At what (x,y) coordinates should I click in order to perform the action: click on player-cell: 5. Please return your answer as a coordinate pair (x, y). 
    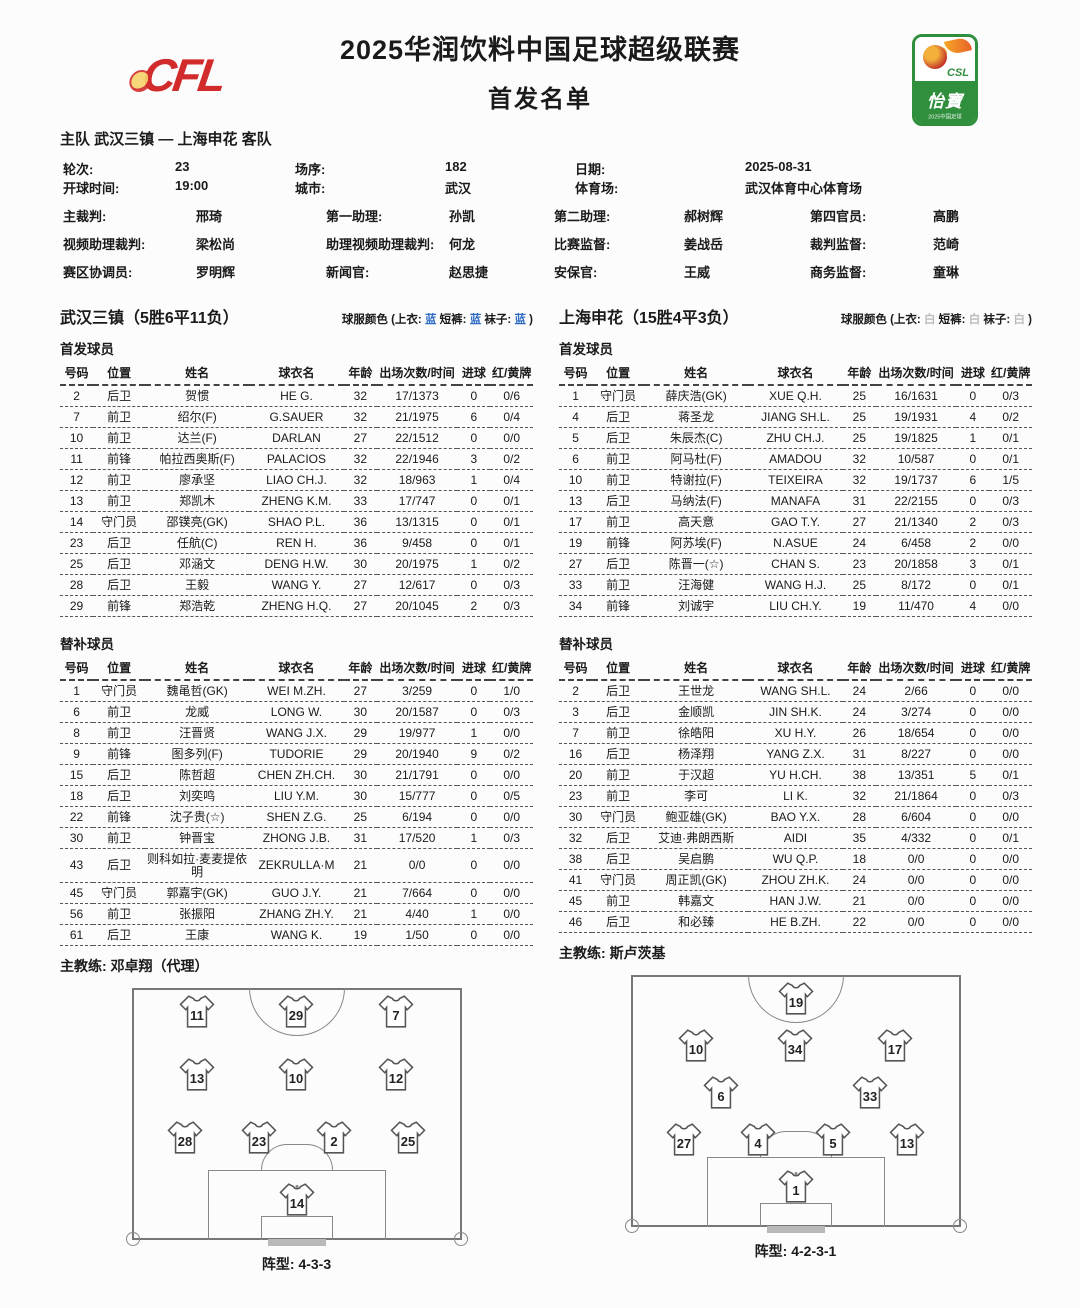
    Looking at the image, I should click on (973, 775).